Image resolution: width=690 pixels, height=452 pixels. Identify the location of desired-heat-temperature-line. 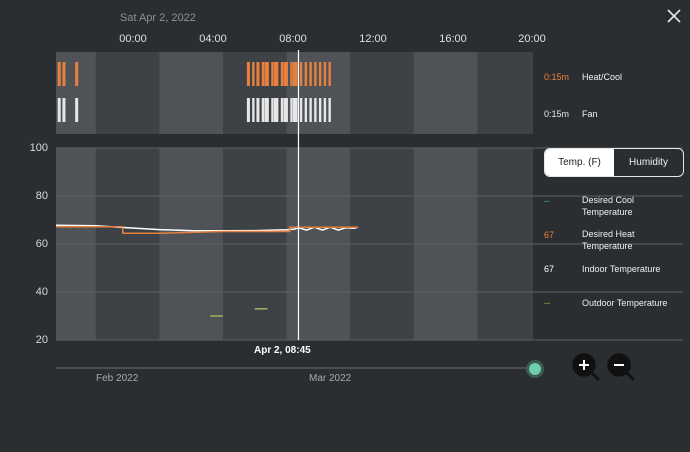
(207, 229).